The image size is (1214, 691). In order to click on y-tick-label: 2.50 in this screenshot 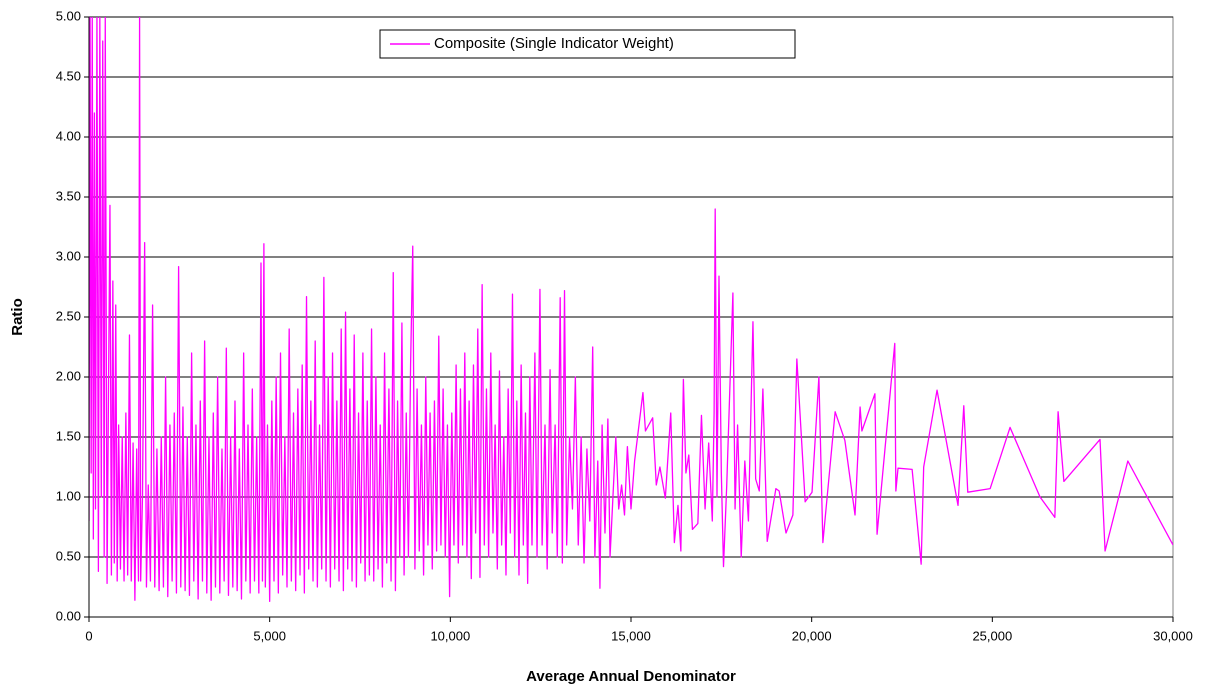, I will do `click(68, 315)`.